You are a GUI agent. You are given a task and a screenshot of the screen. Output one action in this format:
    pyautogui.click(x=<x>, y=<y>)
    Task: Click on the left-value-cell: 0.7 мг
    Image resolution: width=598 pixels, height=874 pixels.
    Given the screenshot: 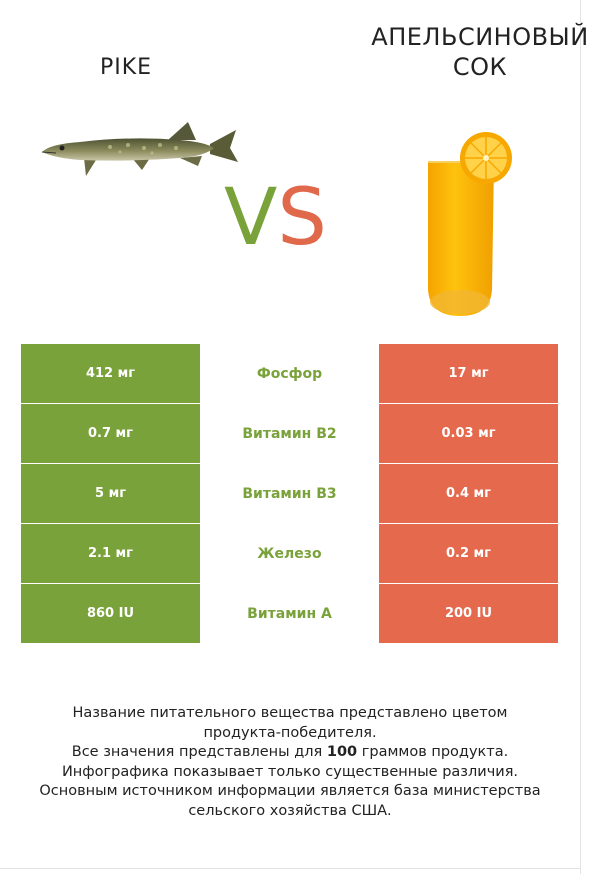 What is the action you would take?
    pyautogui.click(x=110, y=433)
    